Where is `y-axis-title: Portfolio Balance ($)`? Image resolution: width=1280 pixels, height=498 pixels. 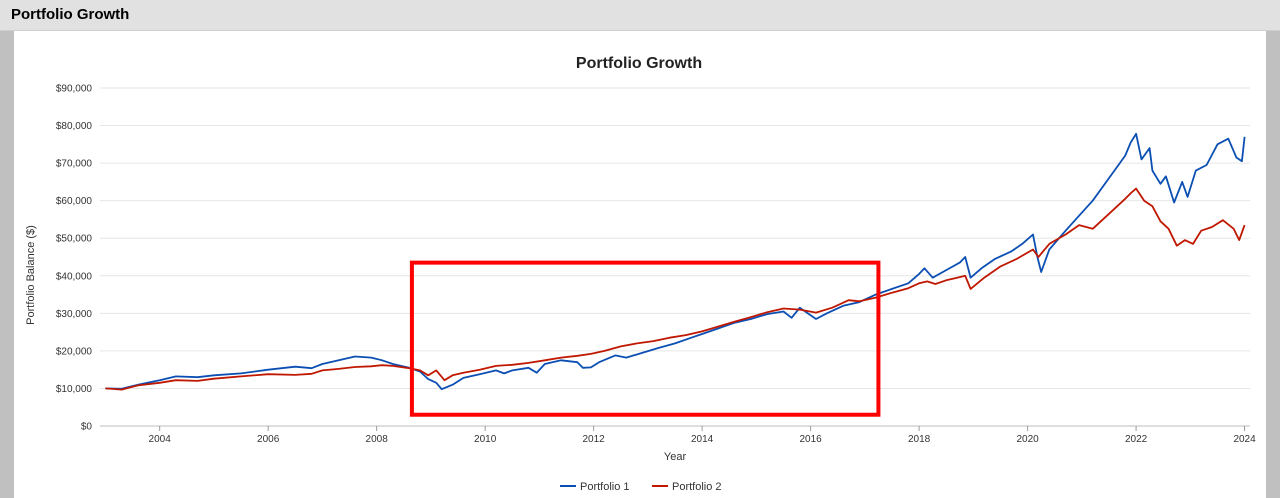 y-axis-title: Portfolio Balance ($) is located at coordinates (31, 275).